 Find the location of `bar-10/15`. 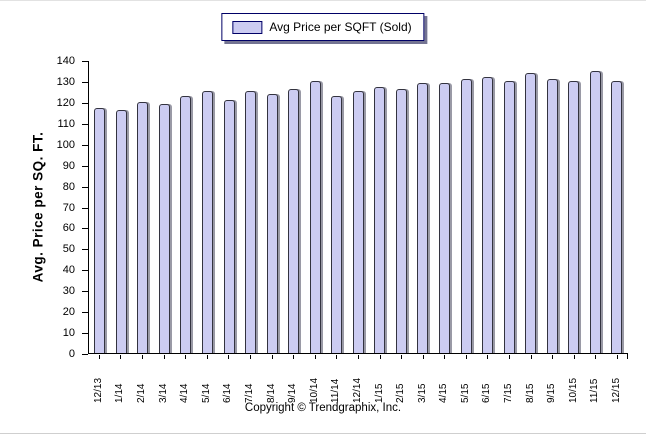

bar-10/15 is located at coordinates (574, 216).